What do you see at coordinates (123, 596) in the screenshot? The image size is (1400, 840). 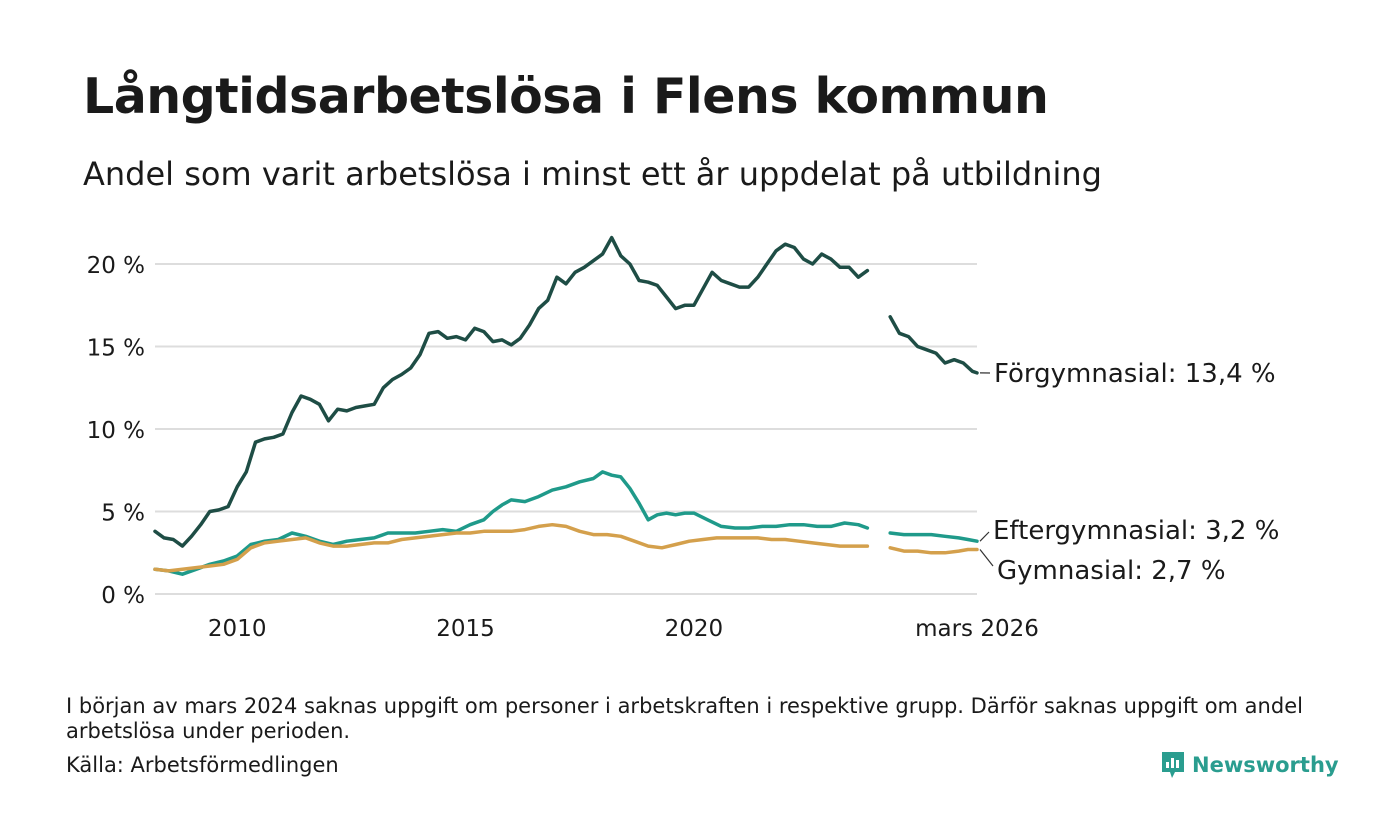 I see `y-tick-label: 0 %` at bounding box center [123, 596].